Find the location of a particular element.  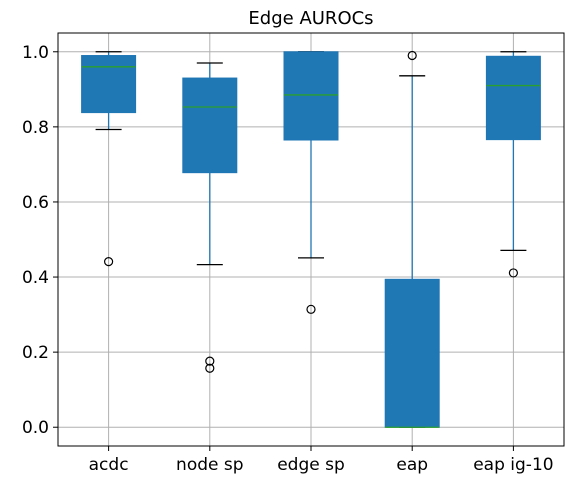

x-tick-label: edge sp is located at coordinates (311, 465).